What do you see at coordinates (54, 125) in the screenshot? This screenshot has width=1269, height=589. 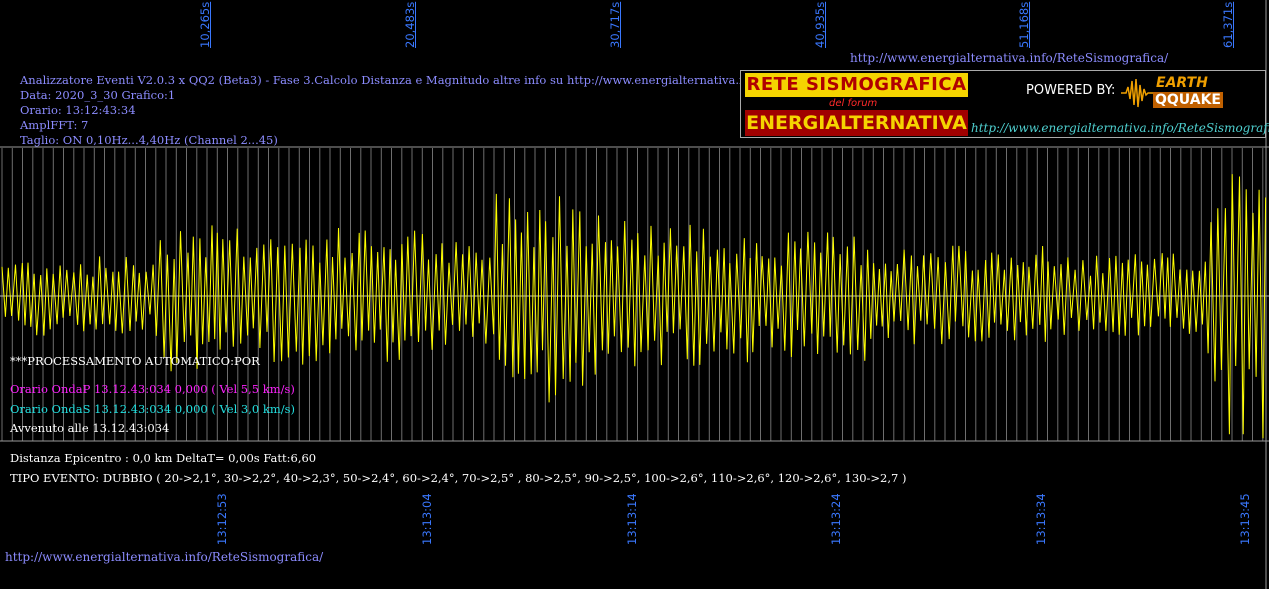 I see `amplfft-info: AmplFFT: 7` at bounding box center [54, 125].